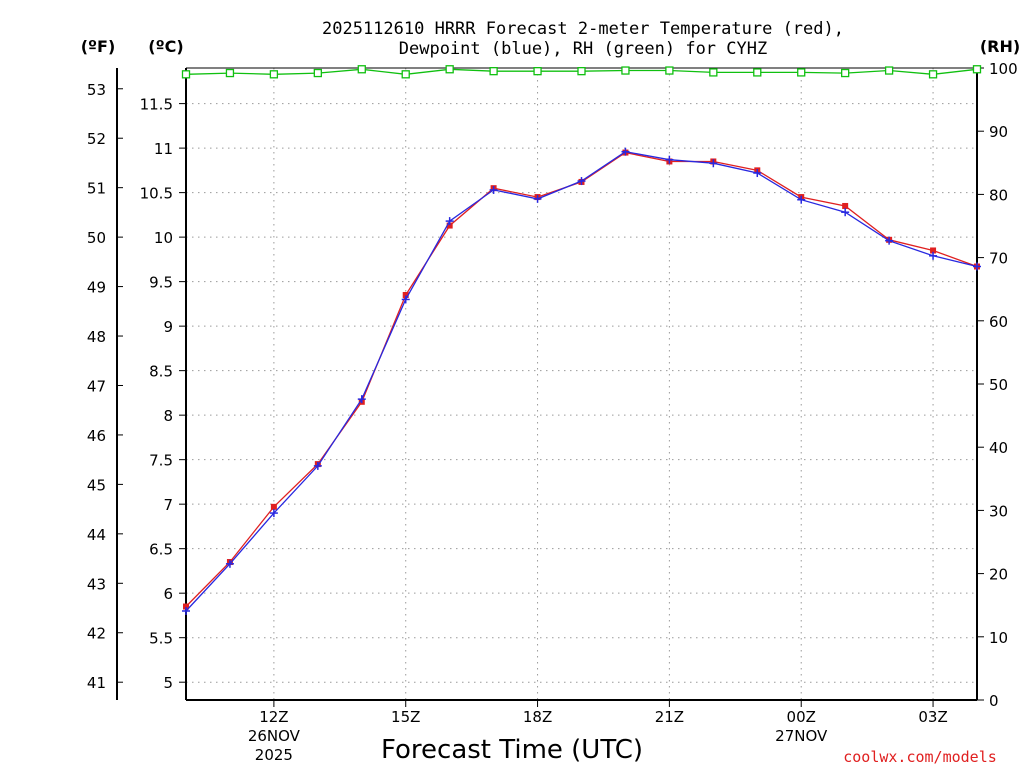 The height and width of the screenshot is (768, 1024). Describe the element at coordinates (168, 594) in the screenshot. I see `celsius-tick-label: 6` at that location.